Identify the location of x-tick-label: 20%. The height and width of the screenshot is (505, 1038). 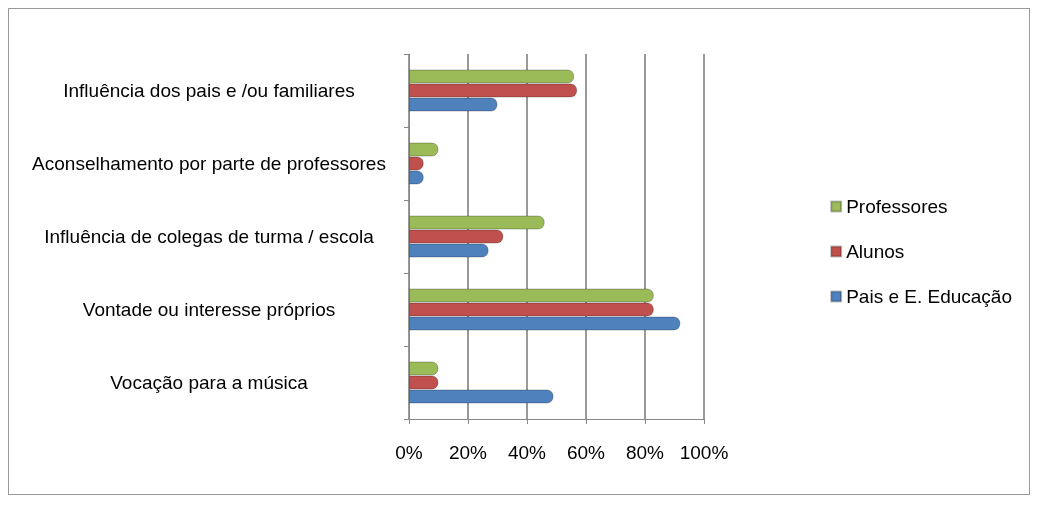
(468, 452).